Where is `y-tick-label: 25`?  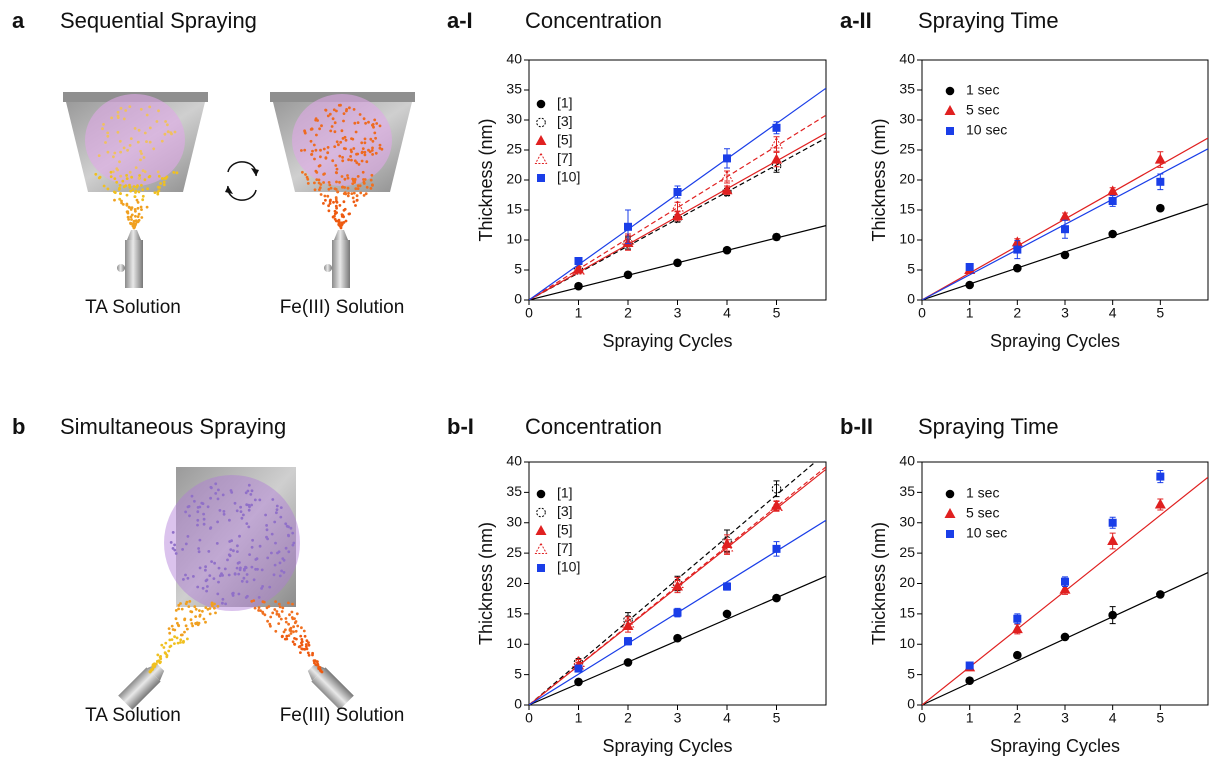 y-tick-label: 25 is located at coordinates (907, 149).